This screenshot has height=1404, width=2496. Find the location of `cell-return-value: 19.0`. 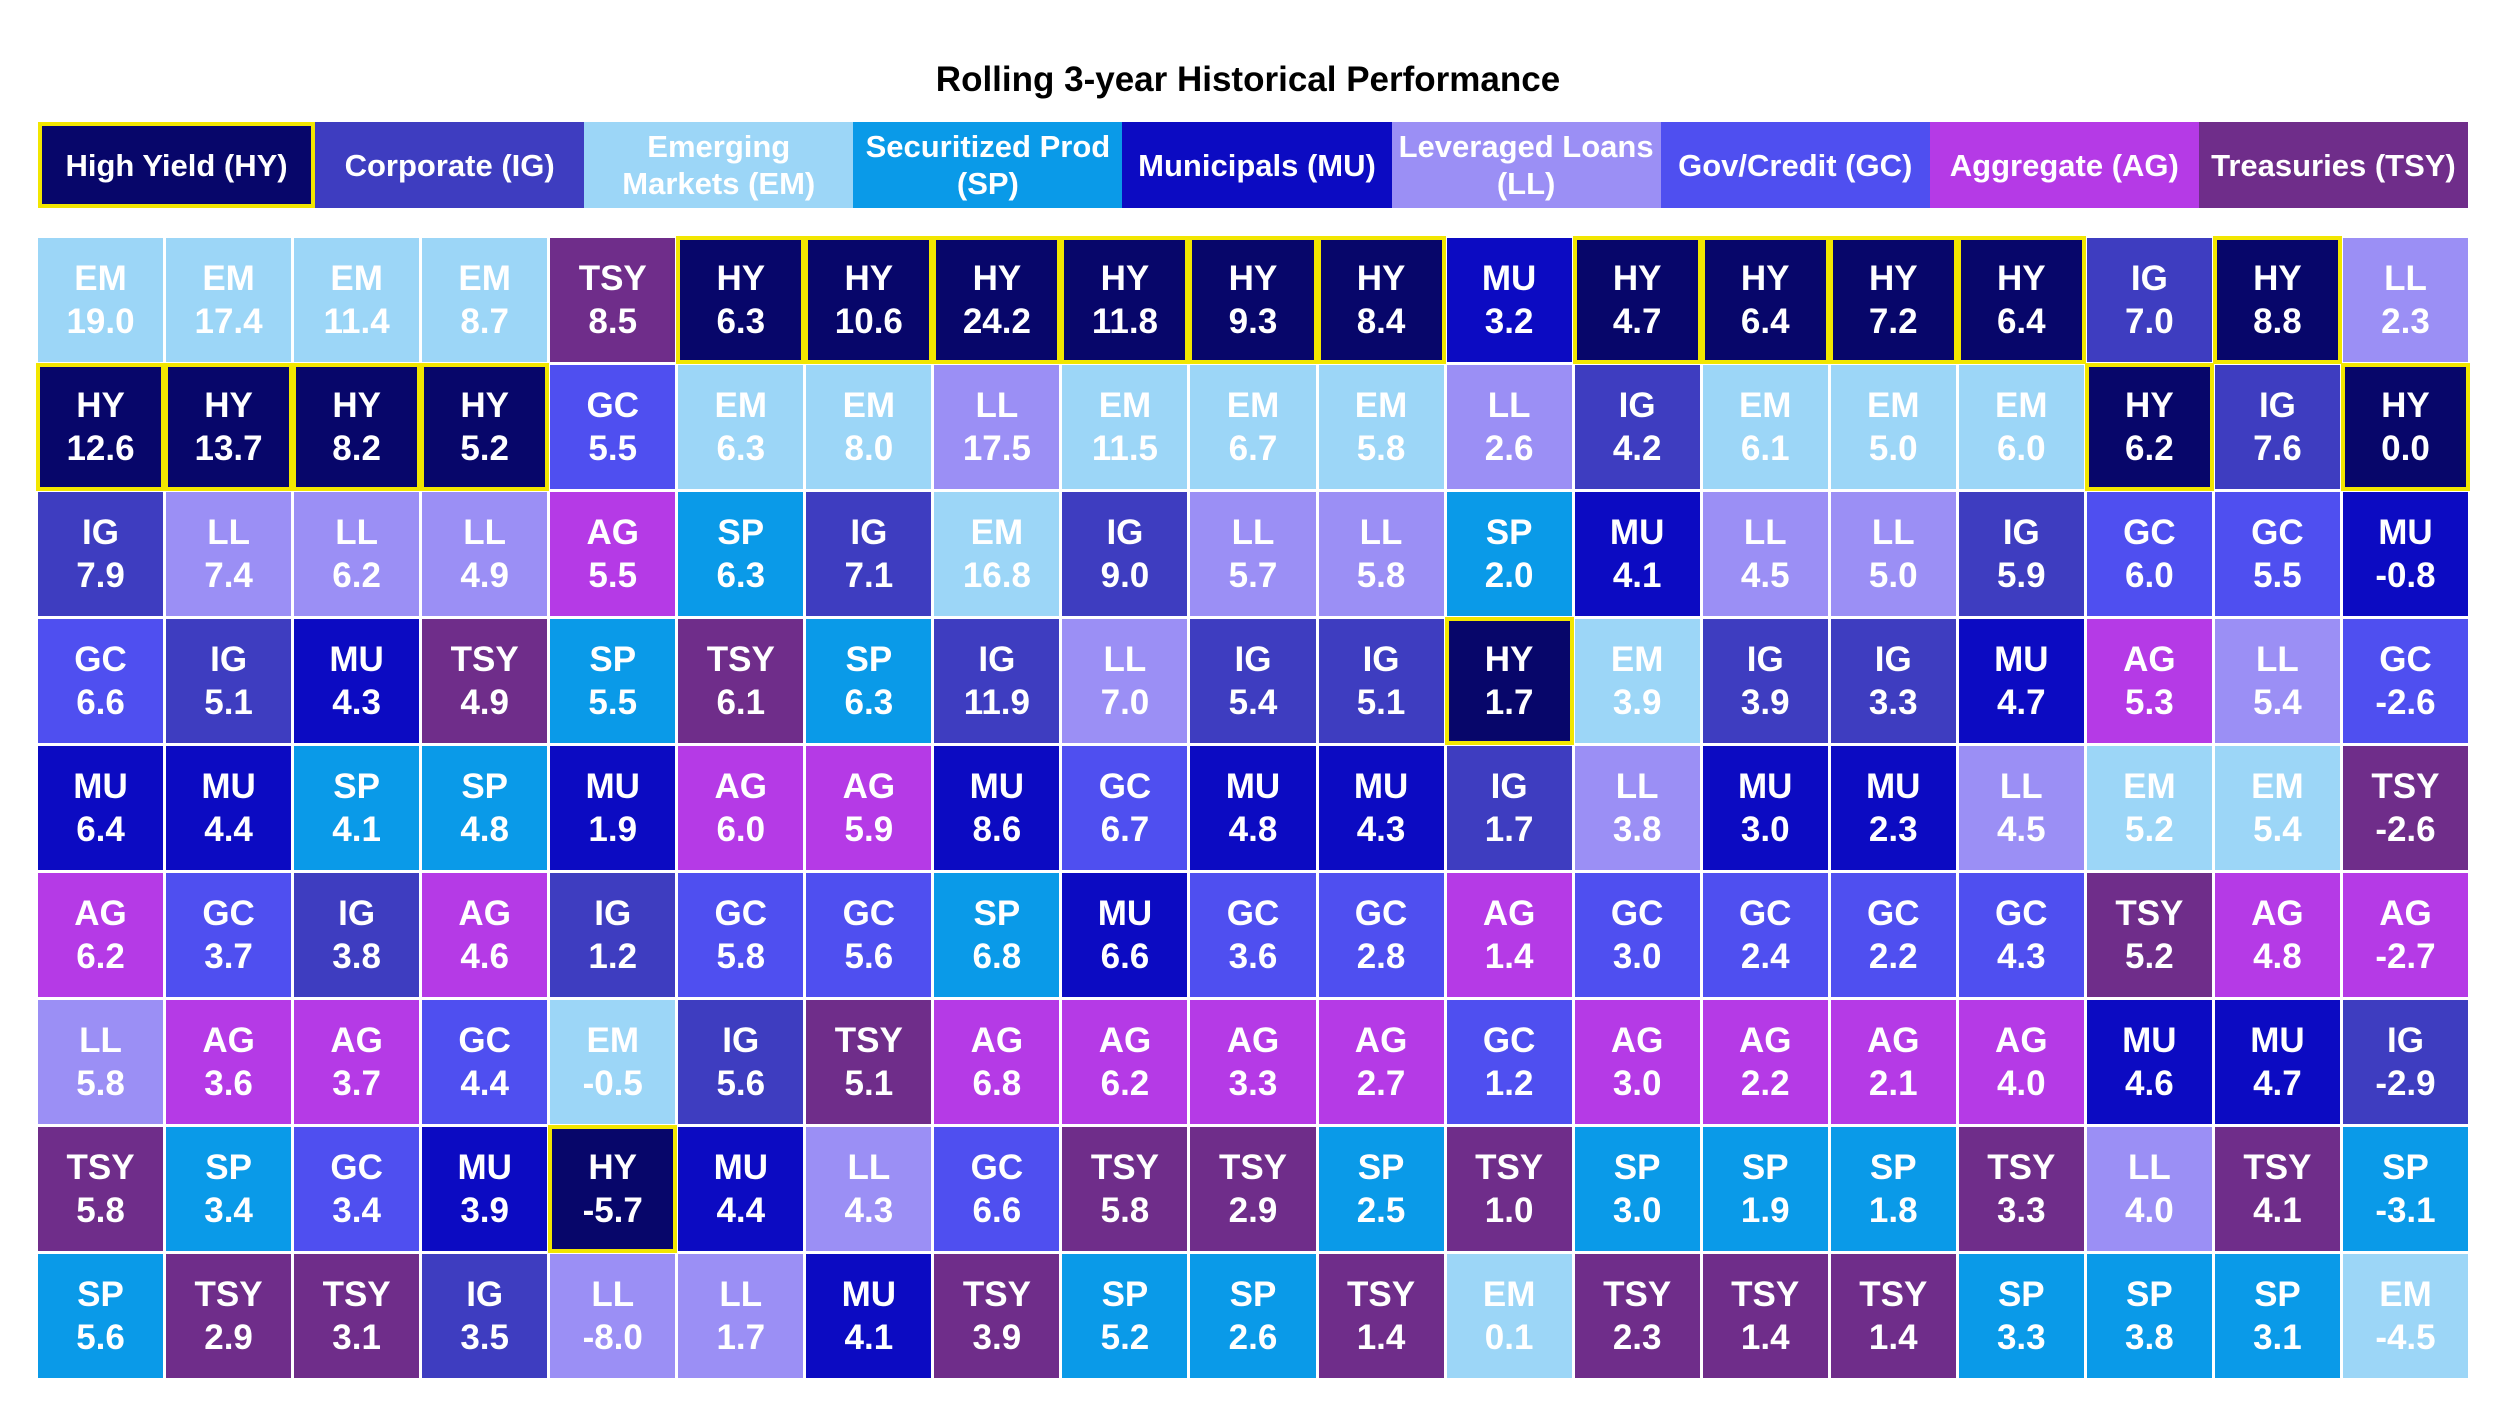

cell-return-value: 19.0 is located at coordinates (100, 321).